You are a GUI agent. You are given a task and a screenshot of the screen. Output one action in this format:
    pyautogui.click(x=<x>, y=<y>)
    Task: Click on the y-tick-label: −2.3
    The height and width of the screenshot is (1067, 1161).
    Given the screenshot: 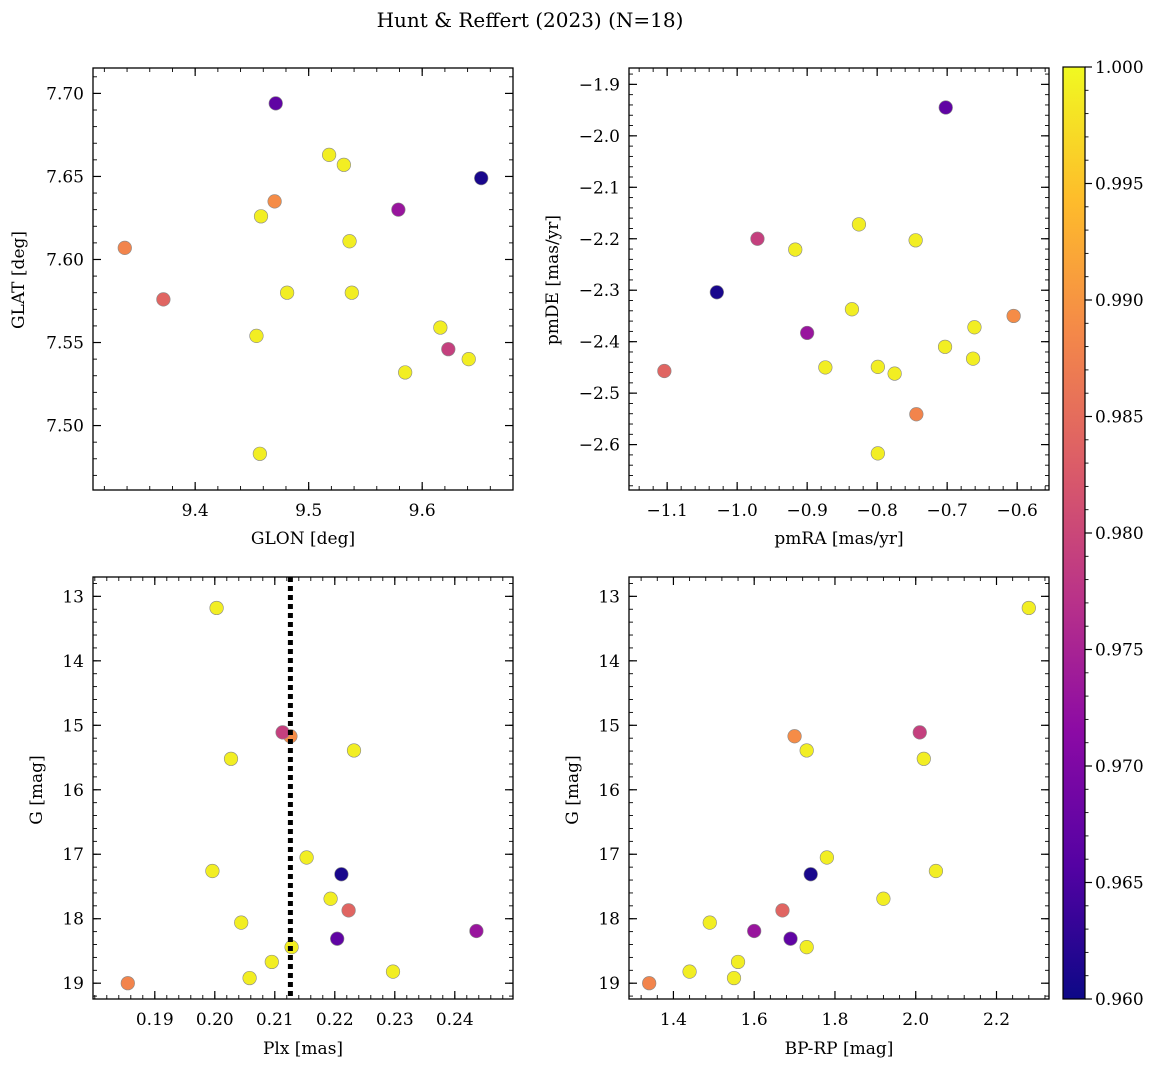 What is the action you would take?
    pyautogui.click(x=599, y=291)
    